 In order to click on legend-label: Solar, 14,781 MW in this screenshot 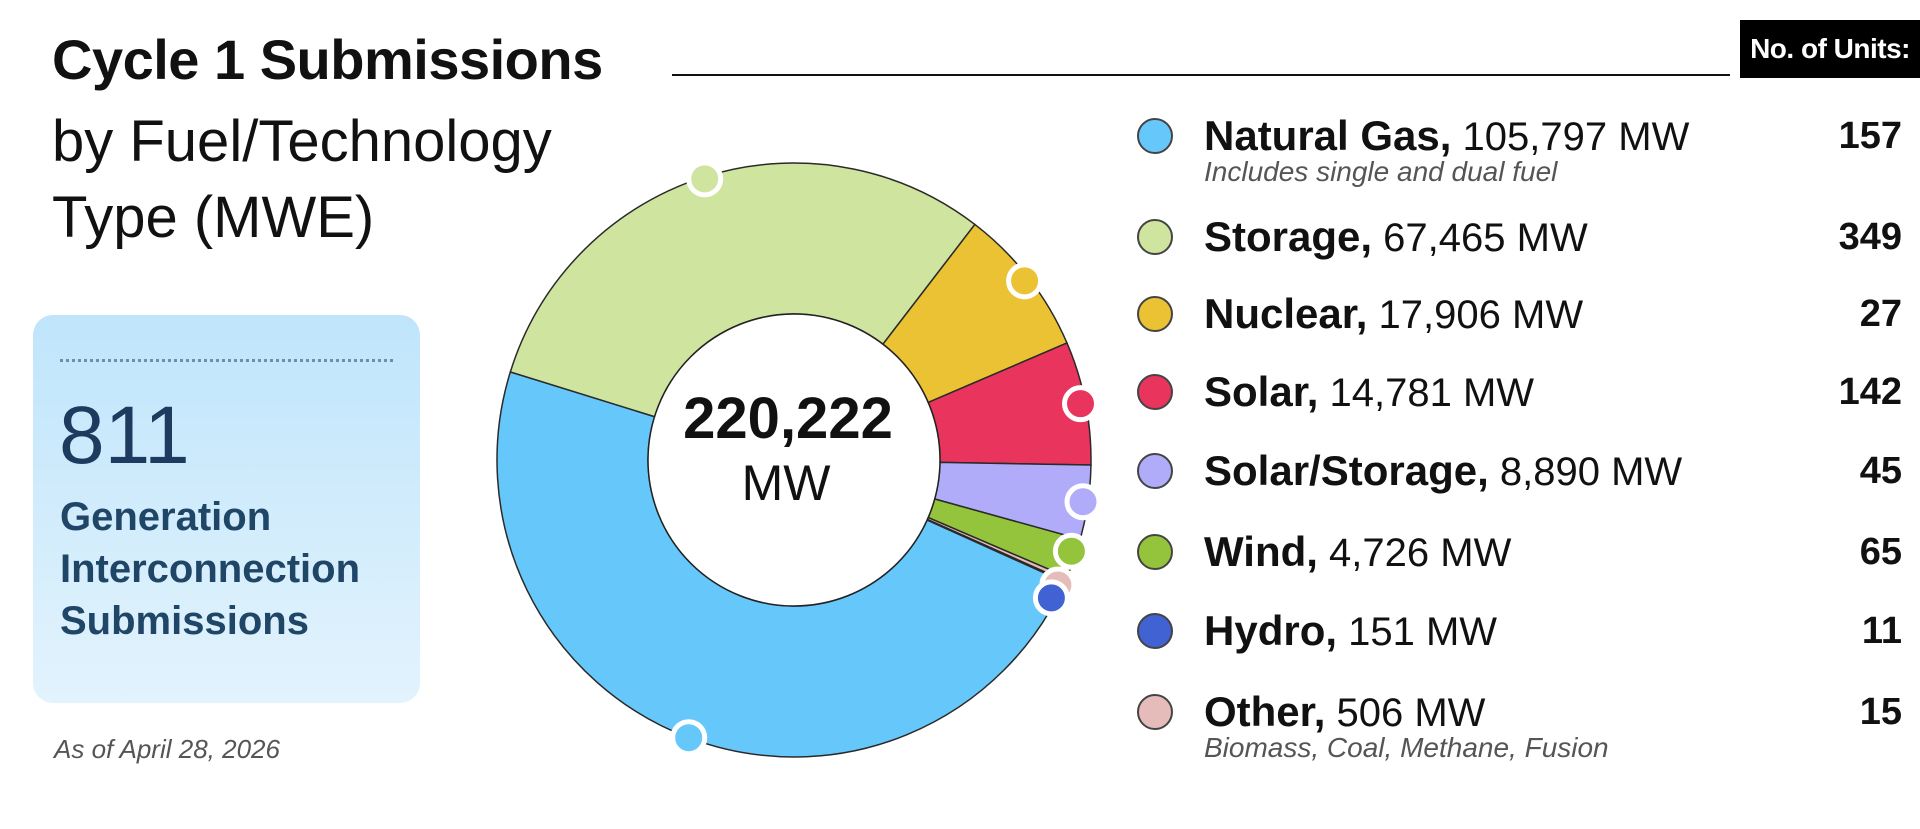, I will do `click(1369, 392)`.